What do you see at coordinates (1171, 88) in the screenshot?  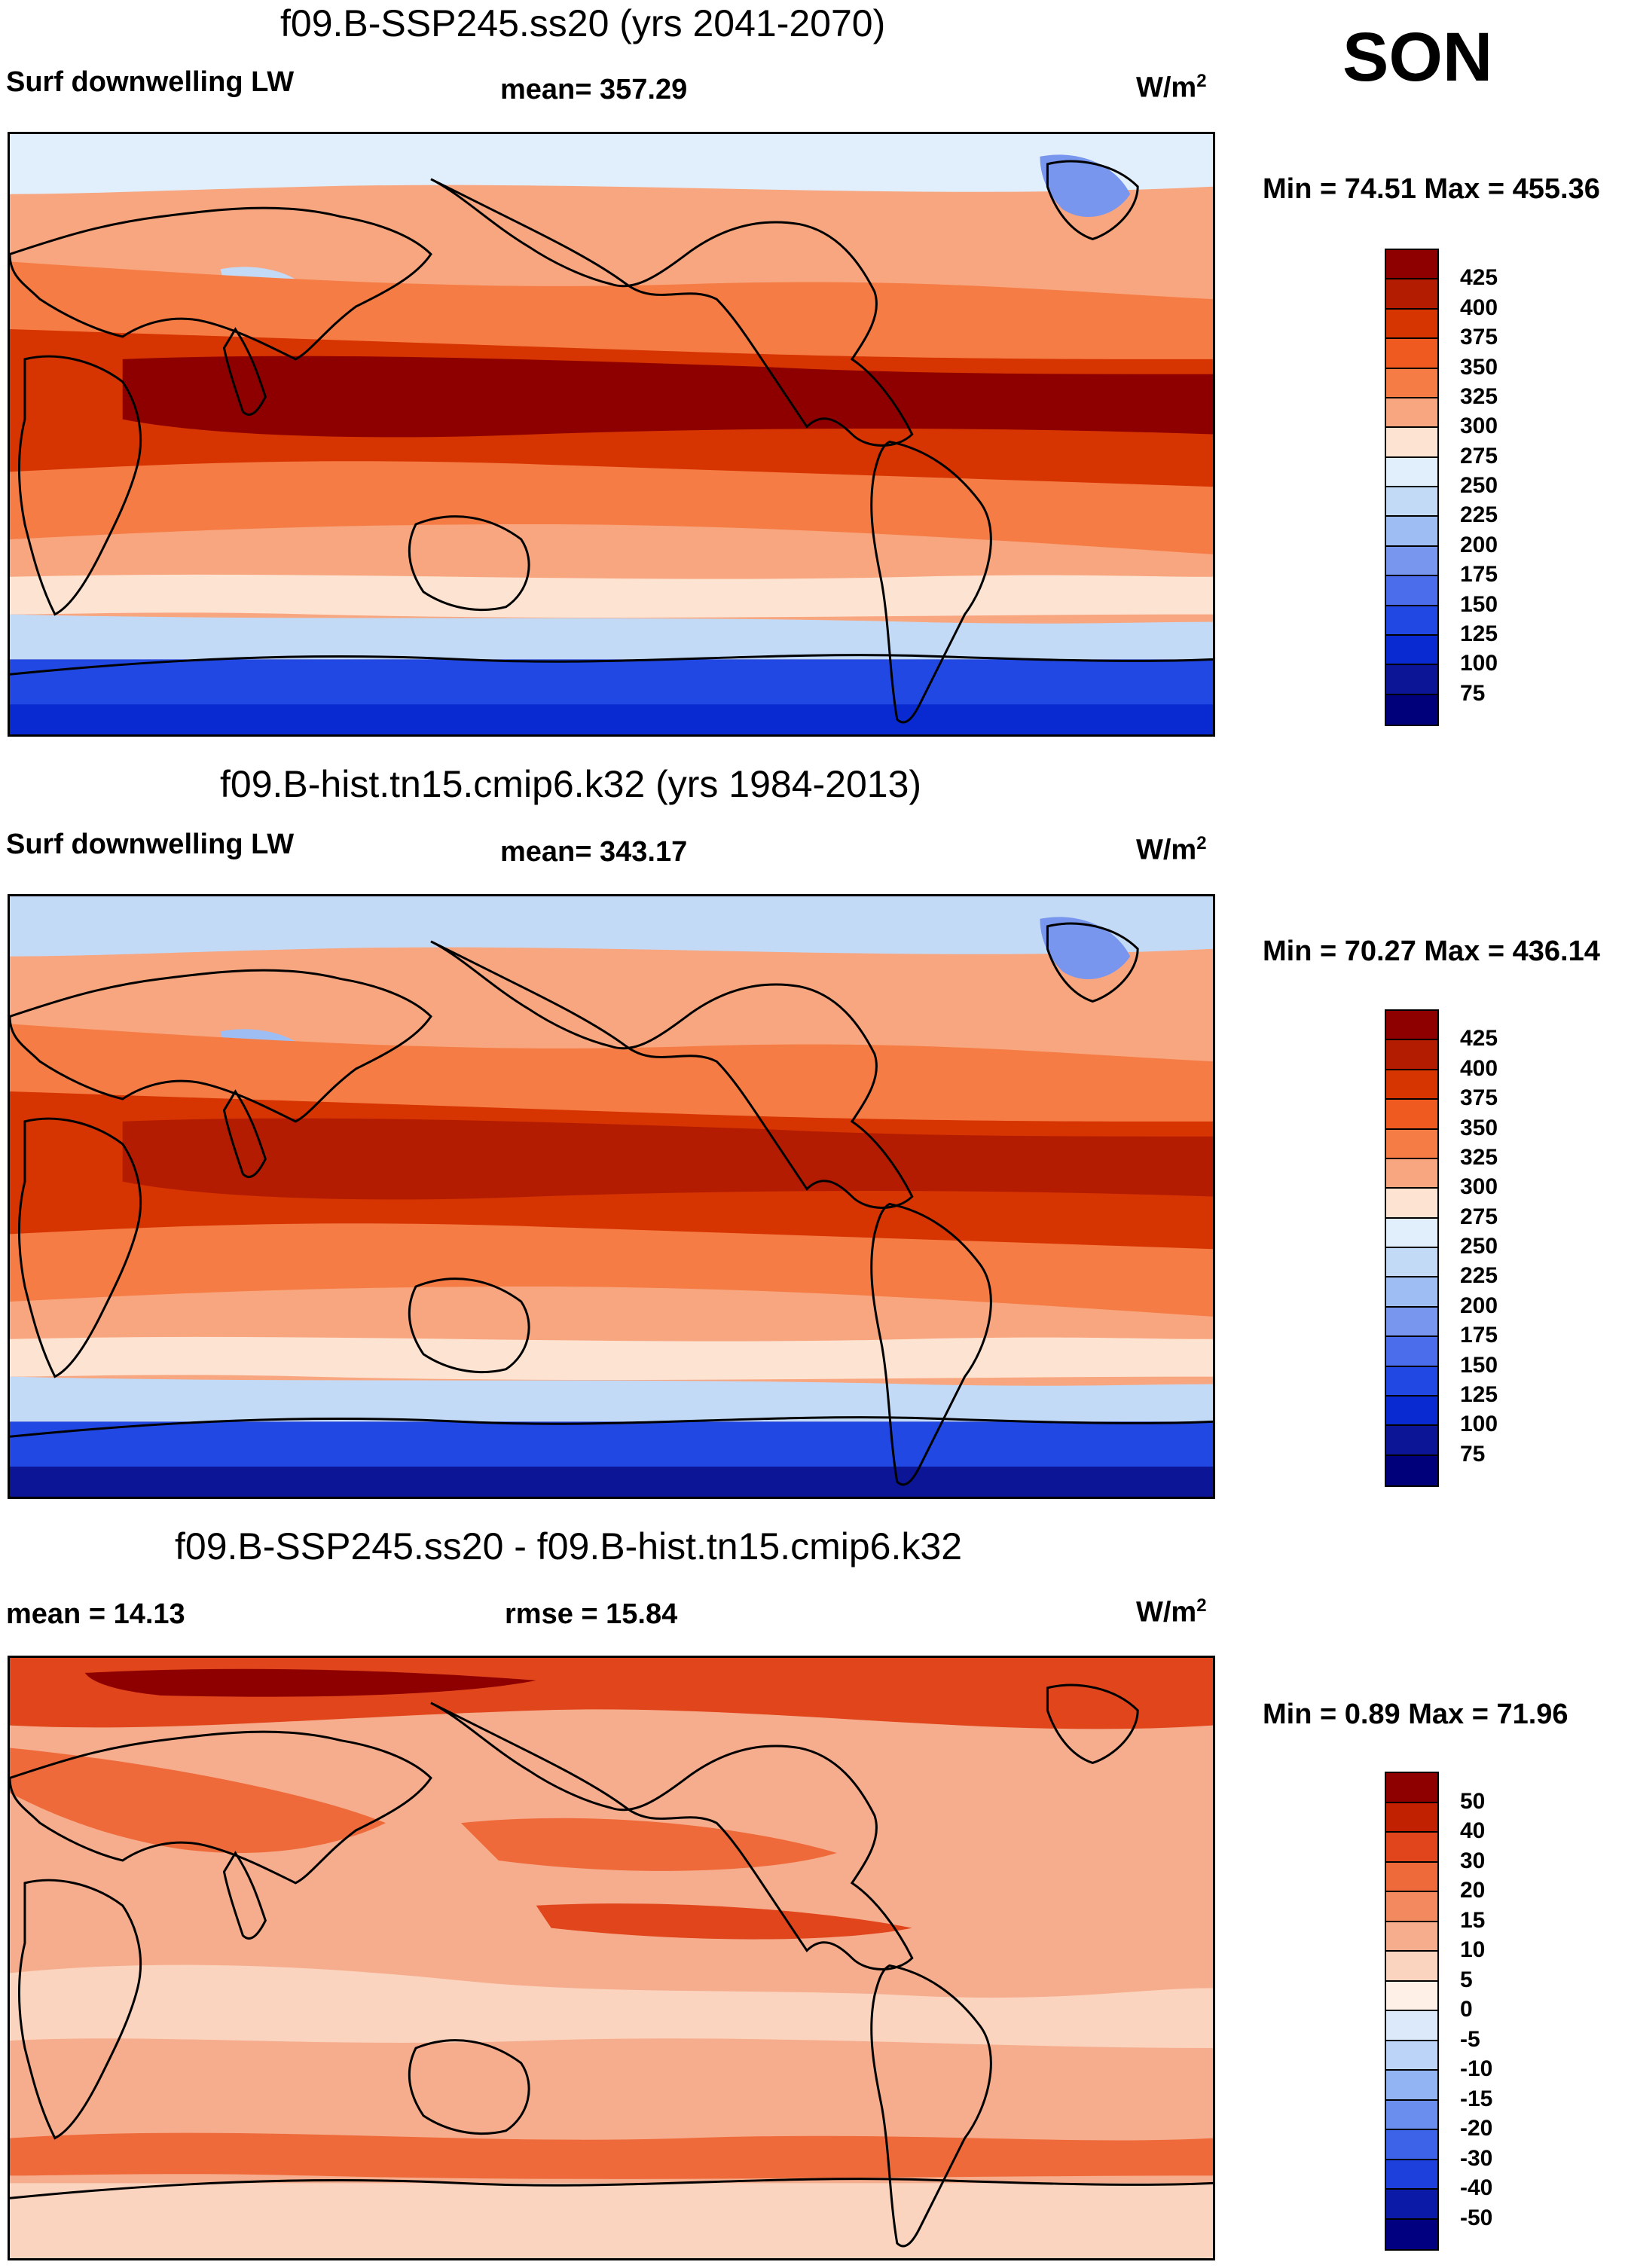 I see `panel1-unit: W/m2` at bounding box center [1171, 88].